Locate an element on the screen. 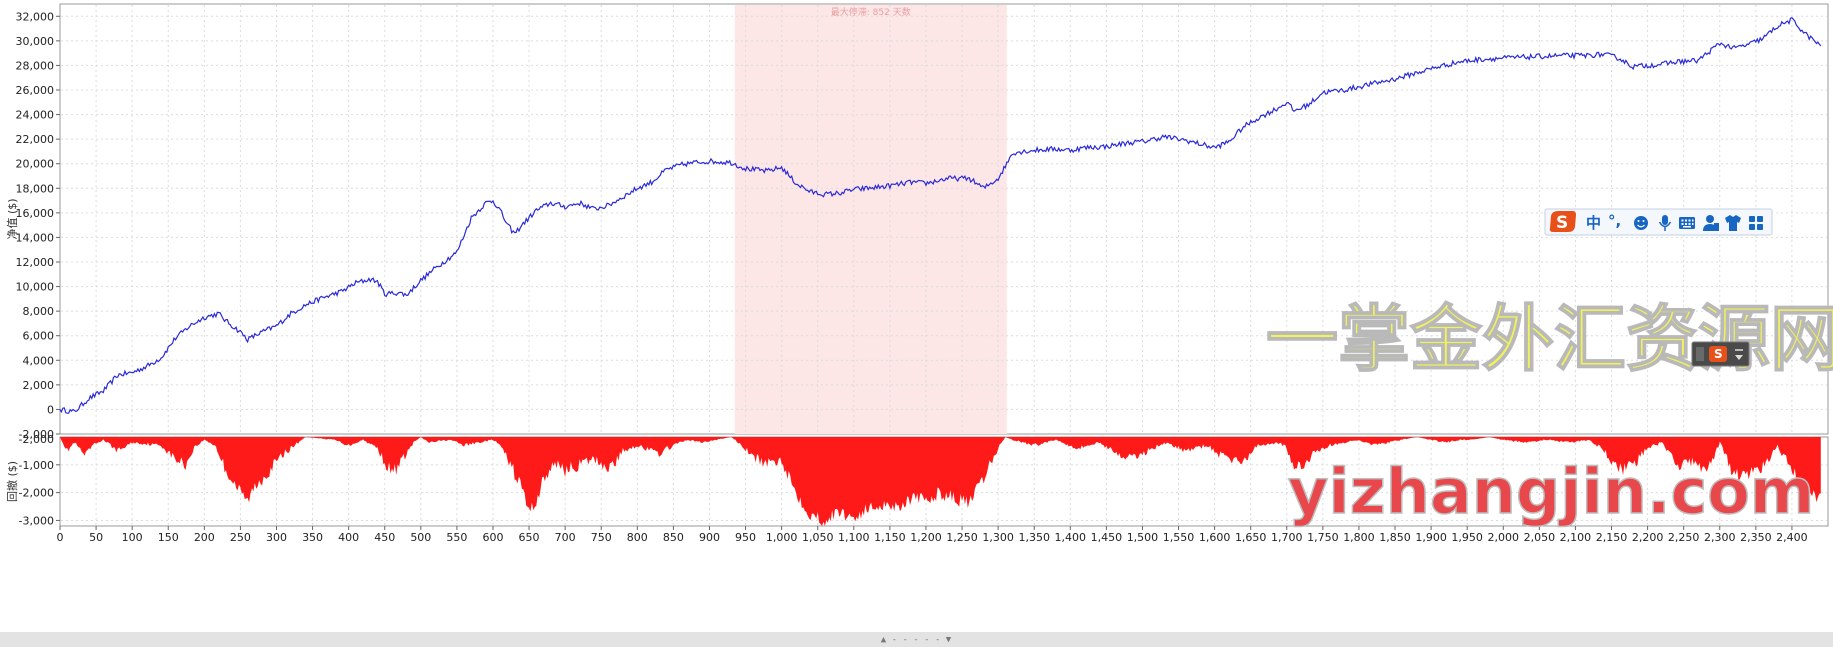  x-tick-label: 1,600 is located at coordinates (1215, 537).